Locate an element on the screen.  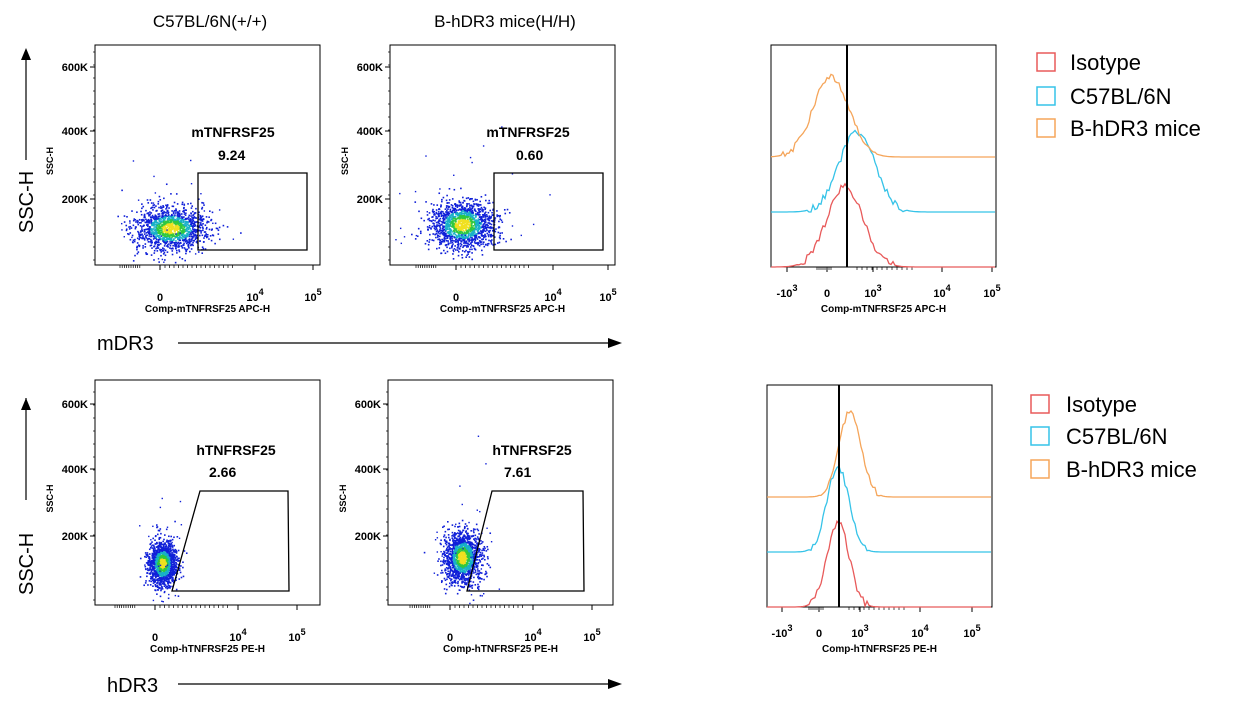
gate-percent: 0.60 is located at coordinates (529, 155).